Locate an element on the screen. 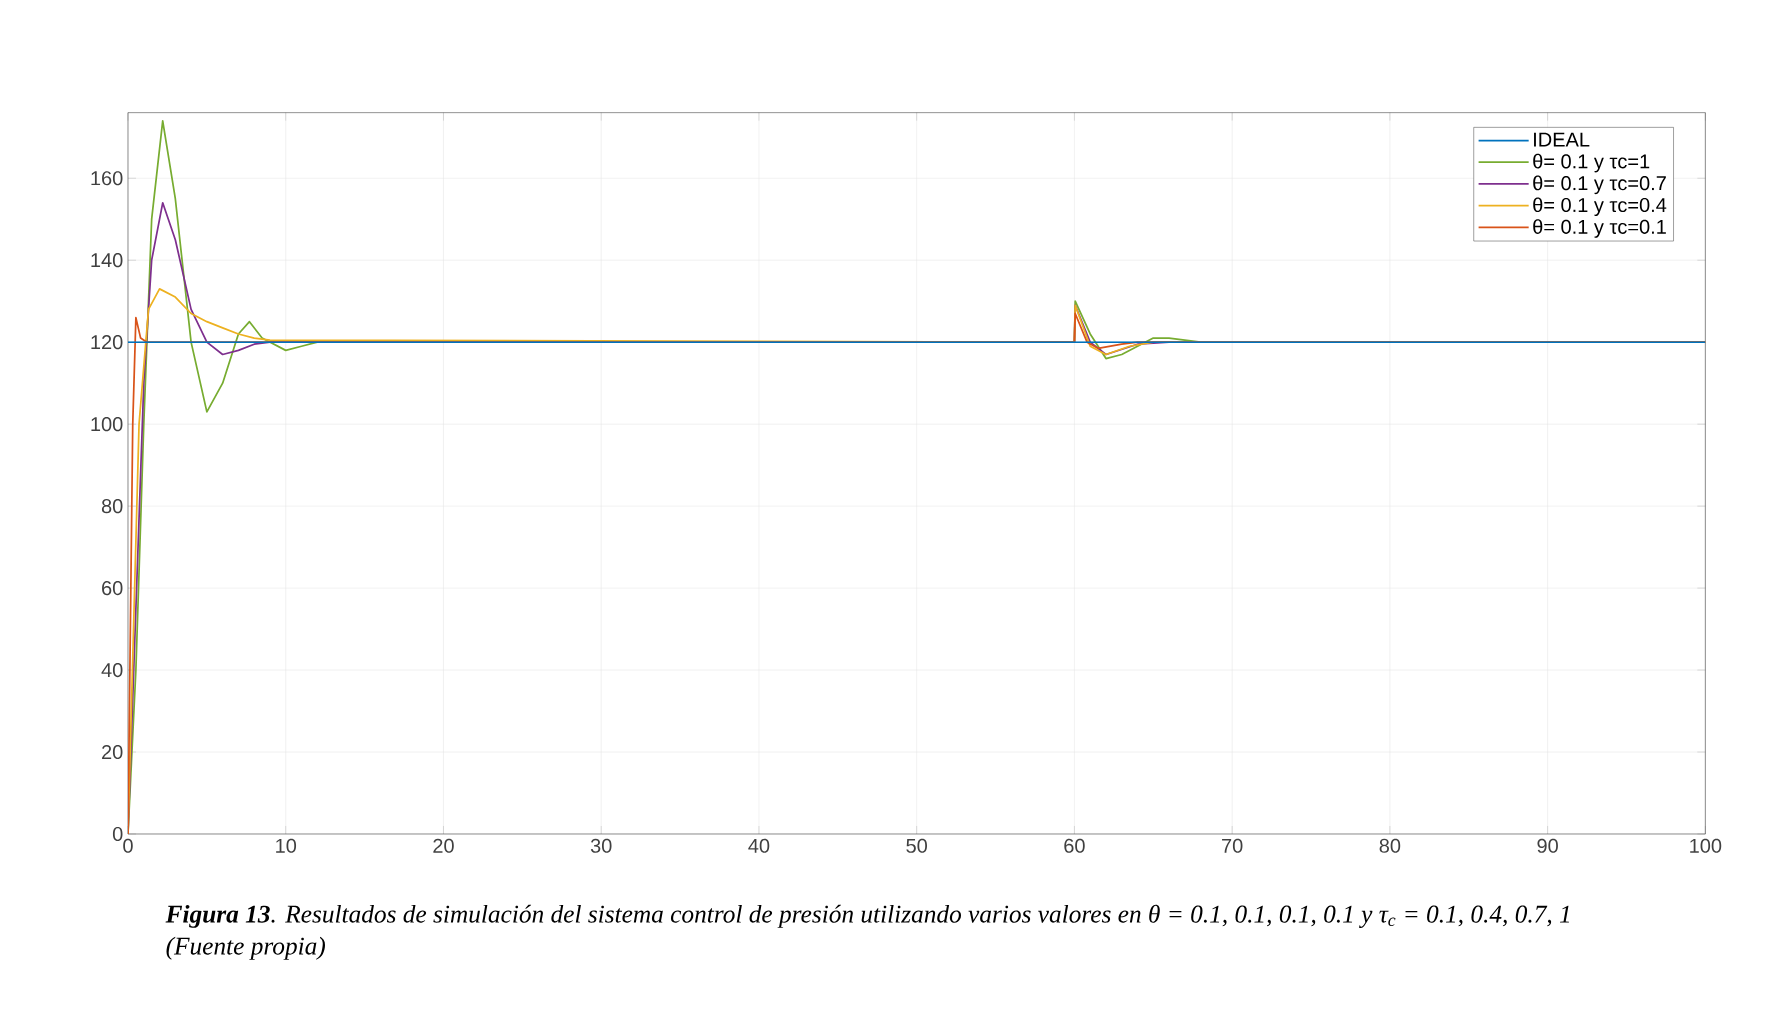 The image size is (1780, 1031). y-tick-label: 80 is located at coordinates (112, 506).